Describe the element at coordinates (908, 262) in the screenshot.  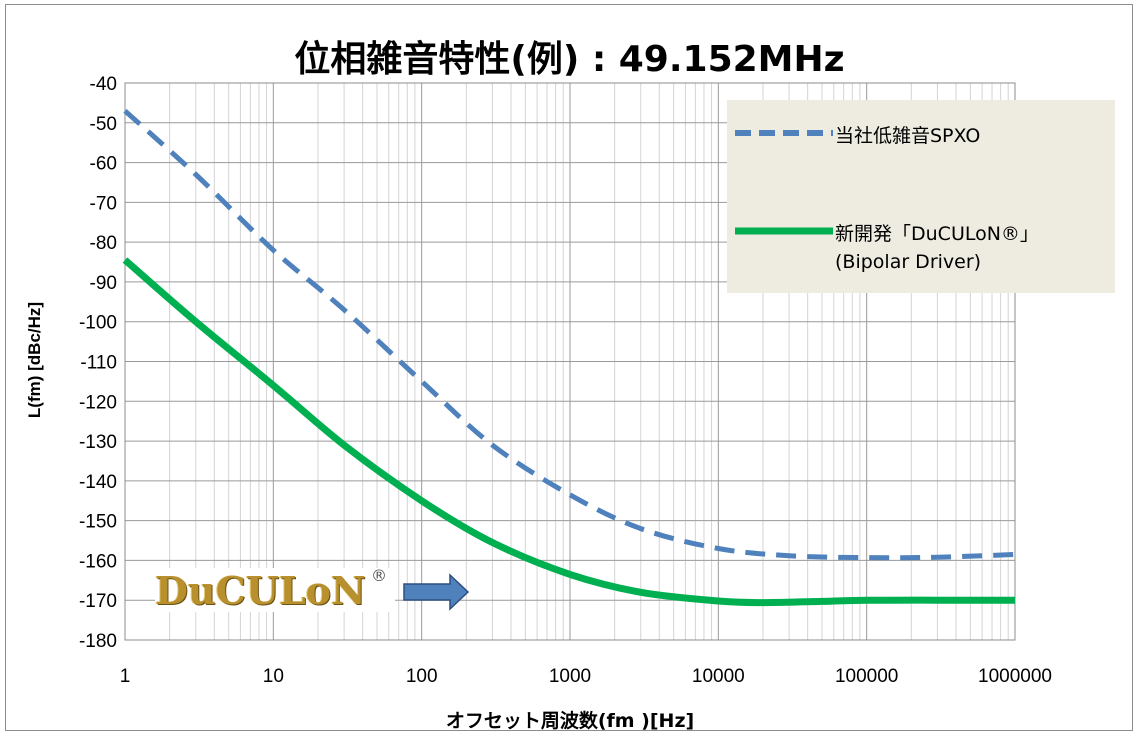
I see `legend-label-duculon-line2: (Bipolar Driver)` at that location.